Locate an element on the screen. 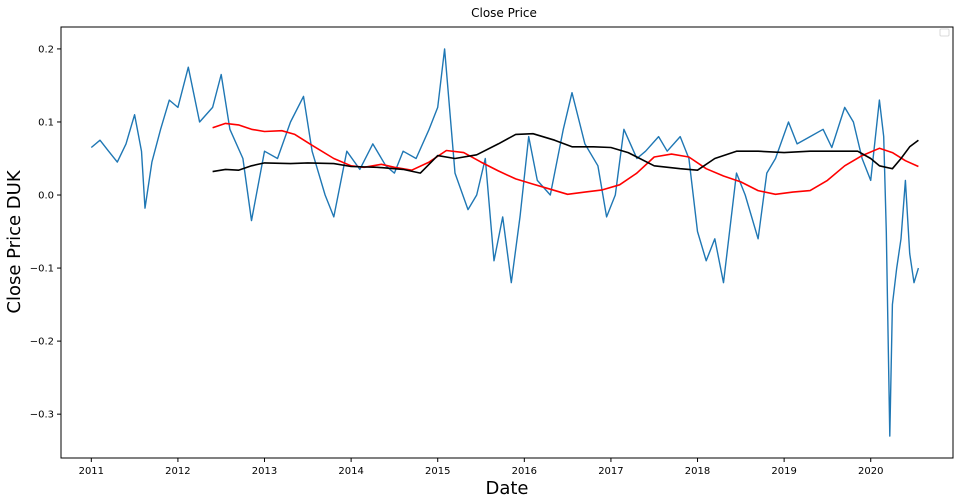 The height and width of the screenshot is (504, 960). x-axis: 2011 2012 2013 2014 2015 2016 2017 2018 2019 2020 is located at coordinates (481, 467).